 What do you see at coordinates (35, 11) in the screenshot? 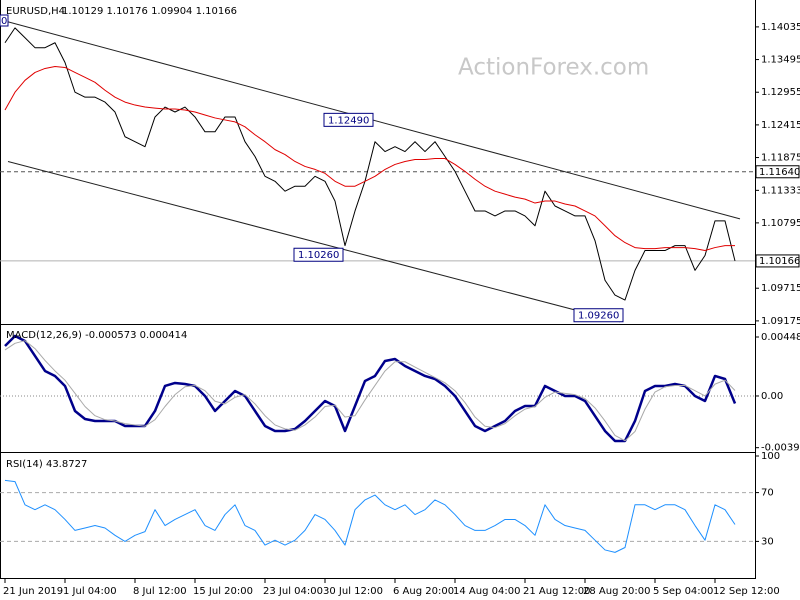
I see `panel-title: EURUSD,H4` at bounding box center [35, 11].